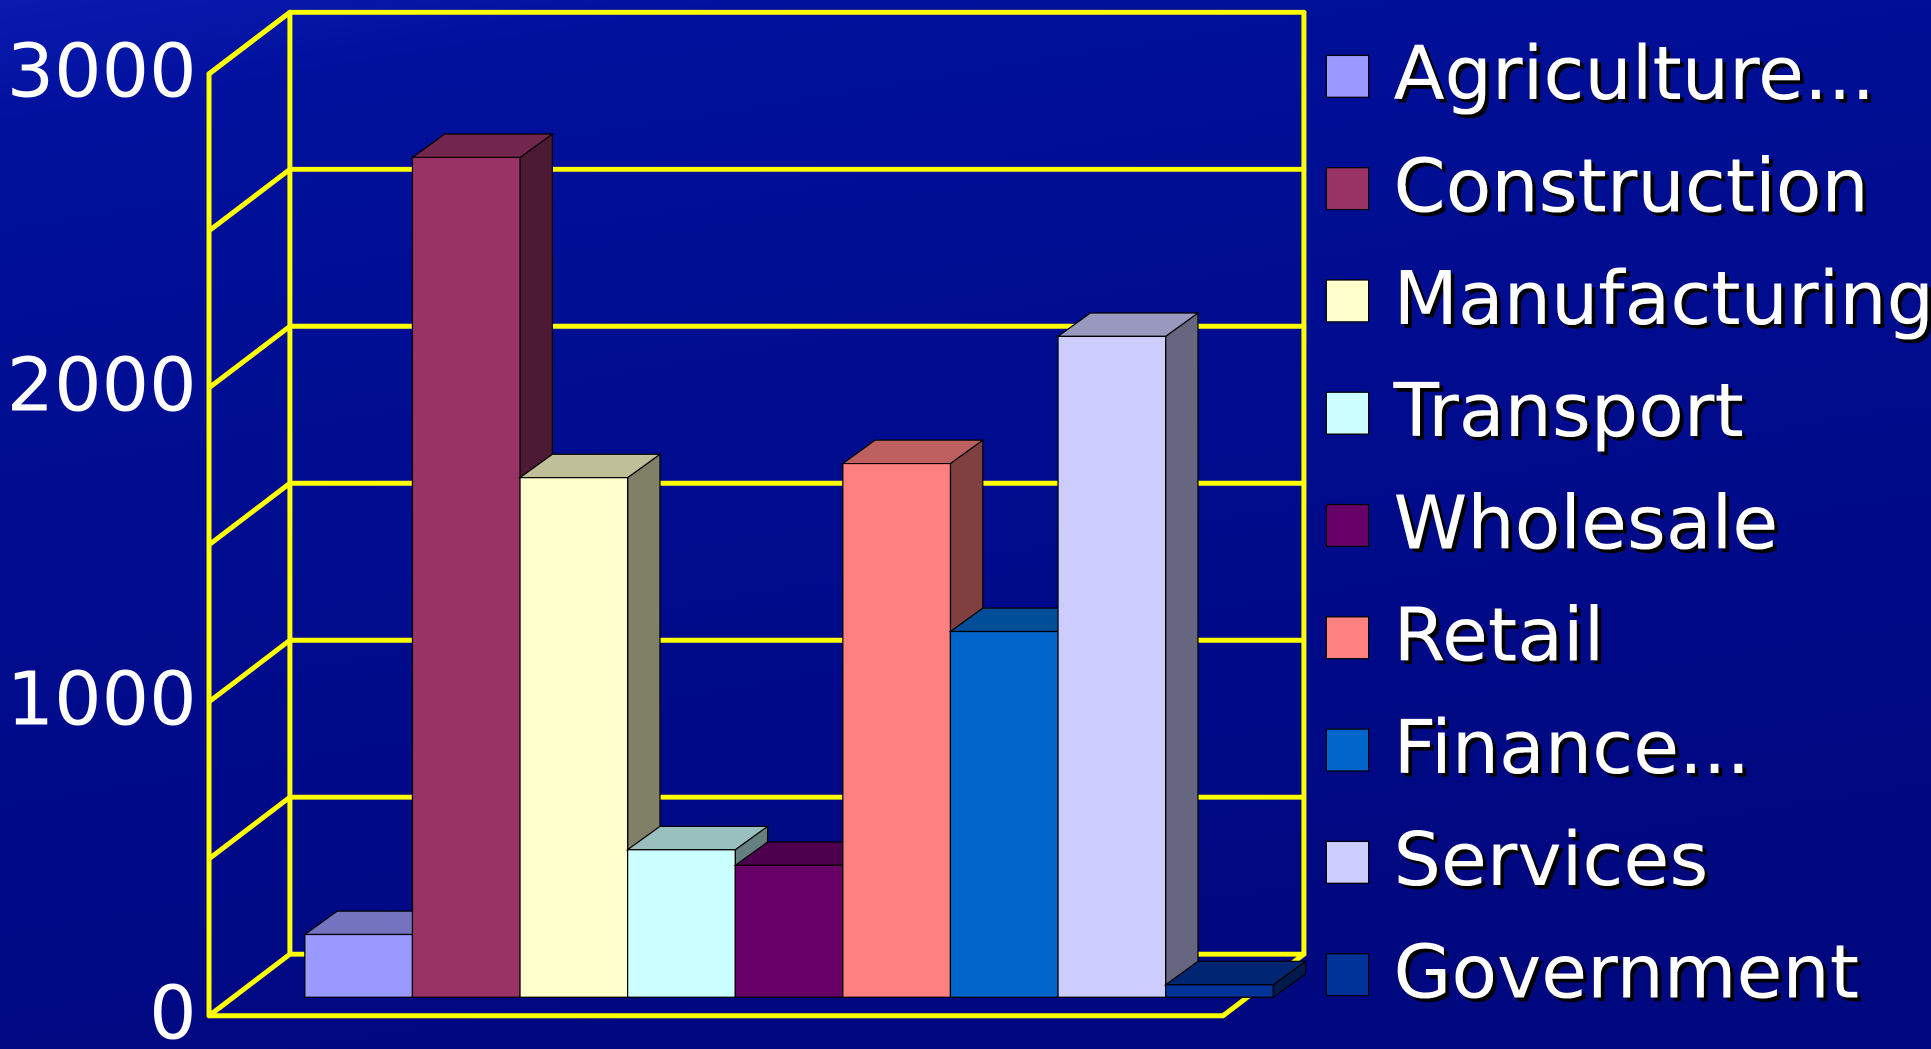  I want to click on legend-label: Construction, so click(1631, 186).